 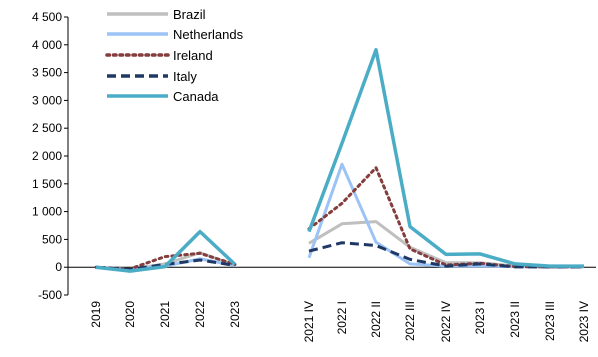 What do you see at coordinates (193, 55) in the screenshot?
I see `legend-label-ireland: Ireland` at bounding box center [193, 55].